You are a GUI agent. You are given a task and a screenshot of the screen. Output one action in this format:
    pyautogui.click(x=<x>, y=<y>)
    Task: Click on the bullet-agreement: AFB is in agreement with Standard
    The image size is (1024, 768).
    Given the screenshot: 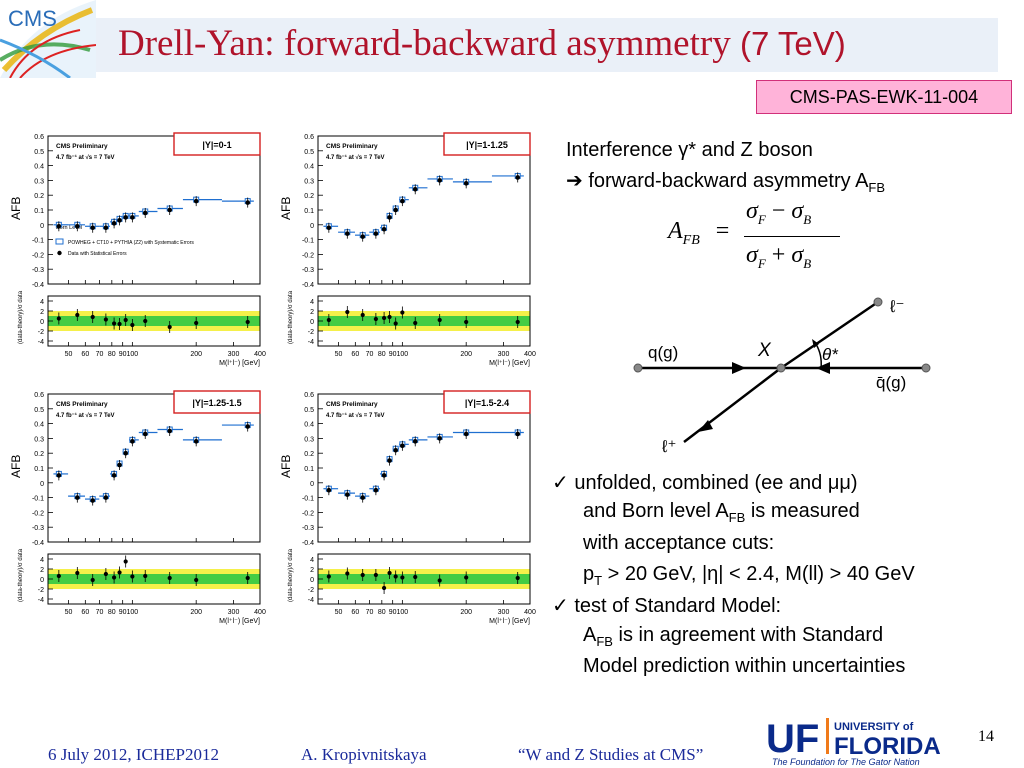 What is the action you would take?
    pyautogui.click(x=733, y=636)
    